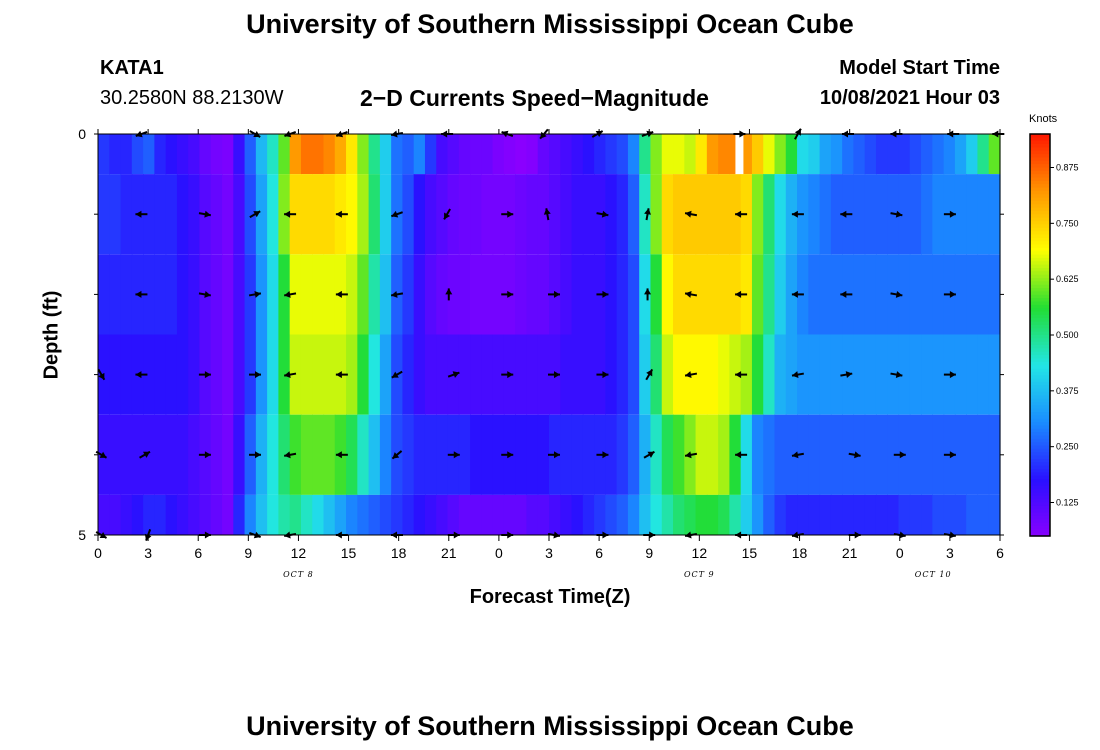 This screenshot has height=750, width=1100. I want to click on y-axis-label: Depth (ft), so click(51, 335).